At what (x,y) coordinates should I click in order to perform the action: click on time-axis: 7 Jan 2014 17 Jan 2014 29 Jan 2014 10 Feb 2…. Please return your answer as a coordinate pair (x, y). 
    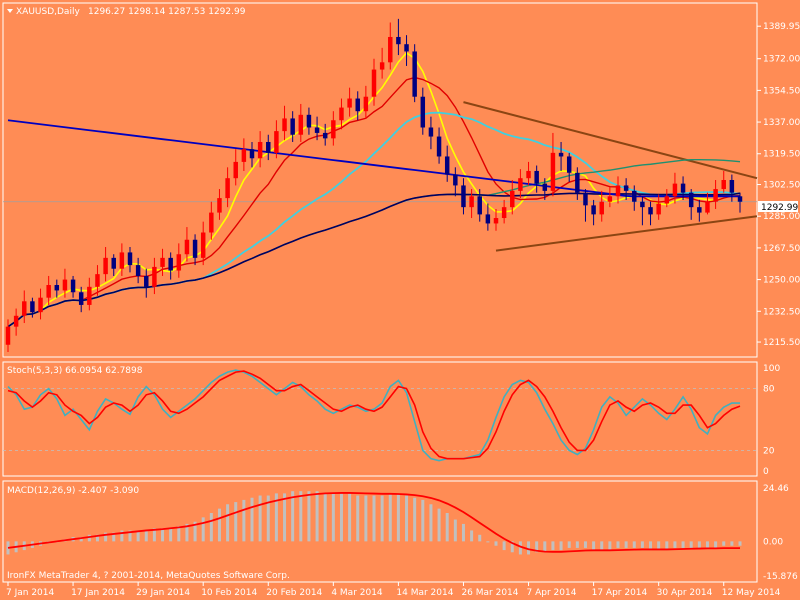
    Looking at the image, I should click on (393, 590).